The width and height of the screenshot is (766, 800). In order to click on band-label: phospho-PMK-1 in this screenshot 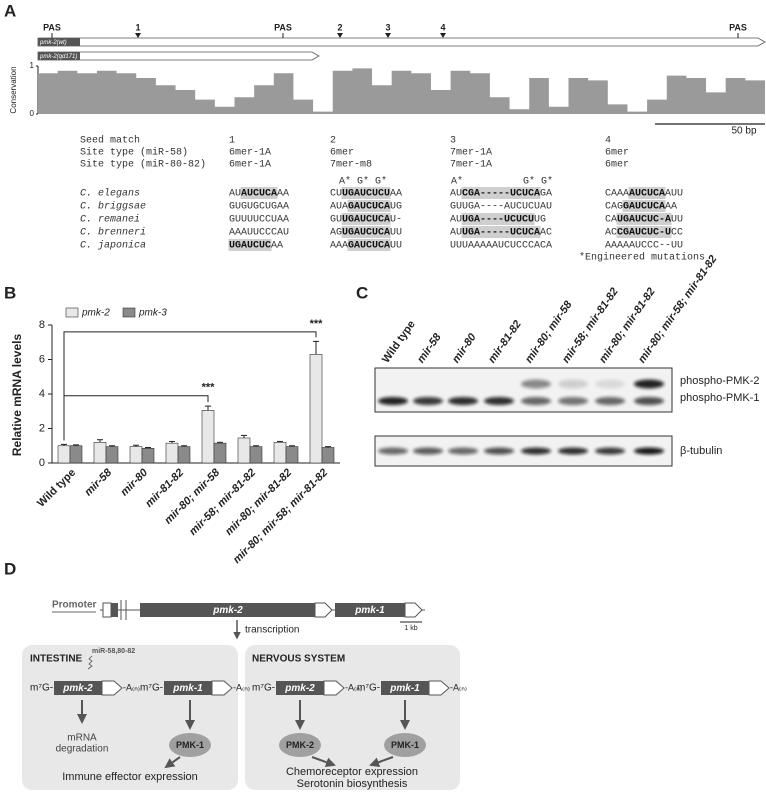, I will do `click(720, 398)`.